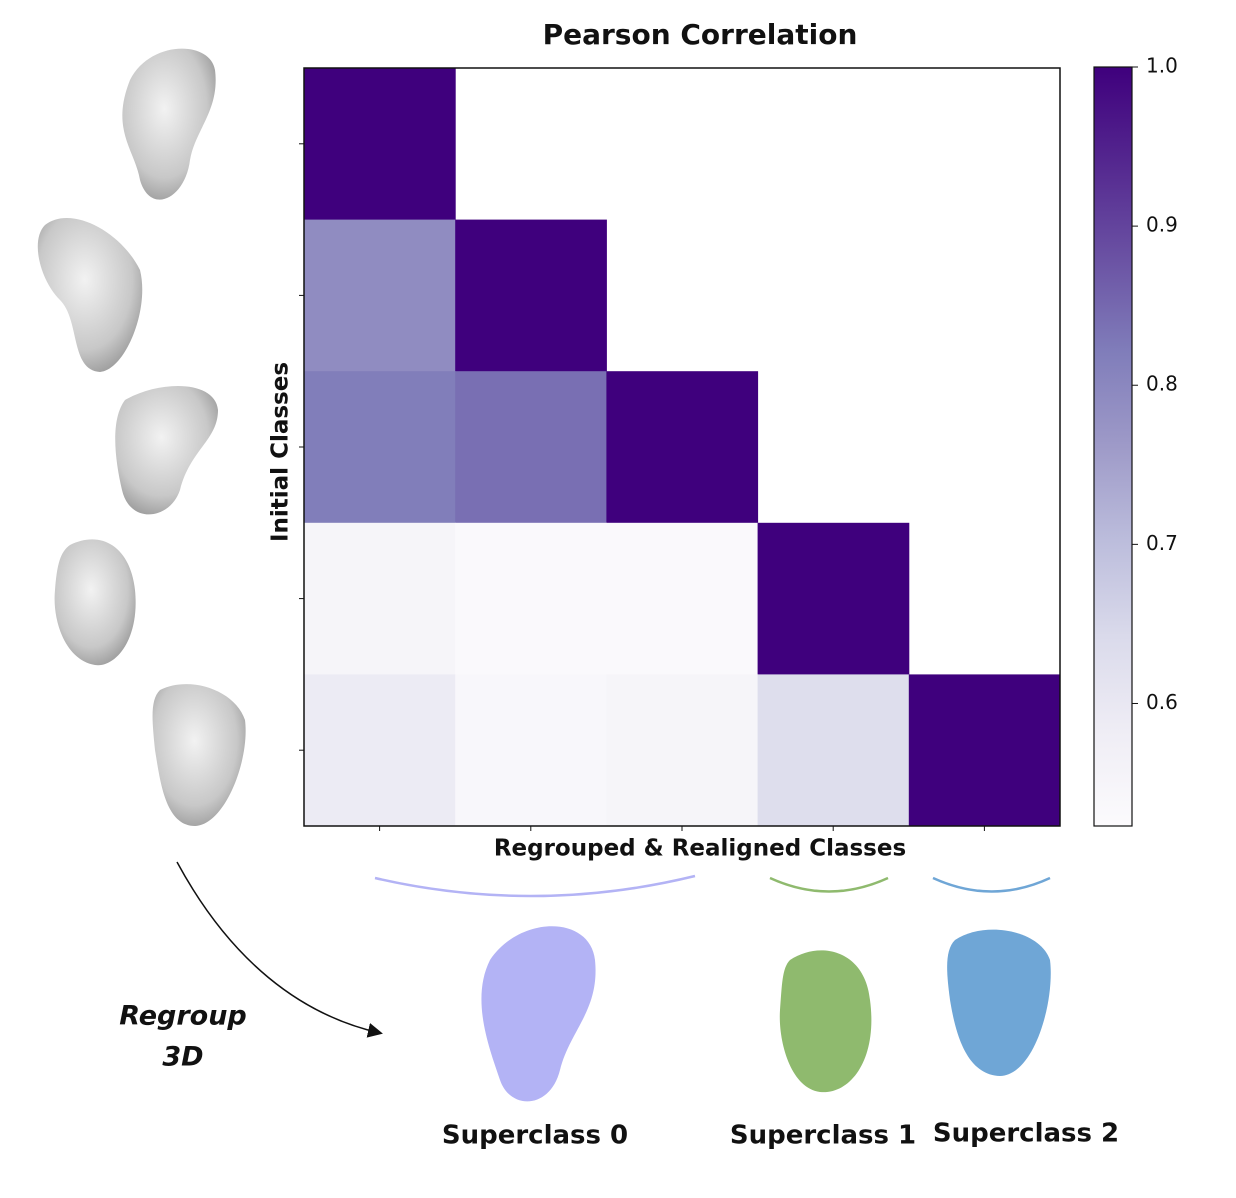  Describe the element at coordinates (183, 1016) in the screenshot. I see `annotation: Regroup` at that location.